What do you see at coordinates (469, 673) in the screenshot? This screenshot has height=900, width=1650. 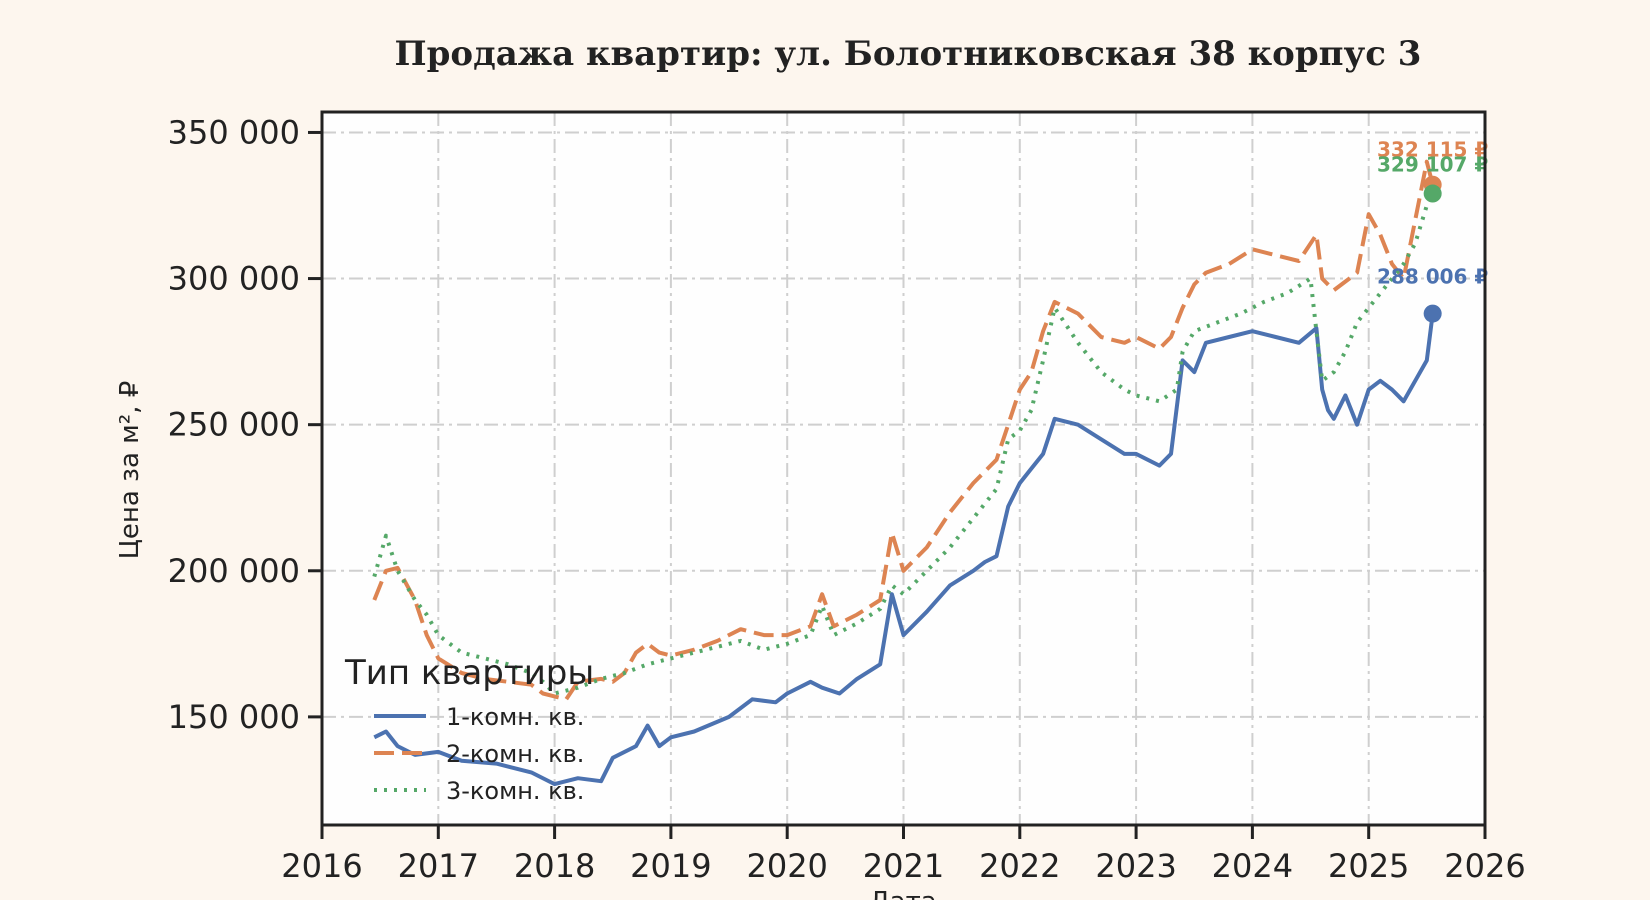 I see `legend-title: Тип квартиры` at bounding box center [469, 673].